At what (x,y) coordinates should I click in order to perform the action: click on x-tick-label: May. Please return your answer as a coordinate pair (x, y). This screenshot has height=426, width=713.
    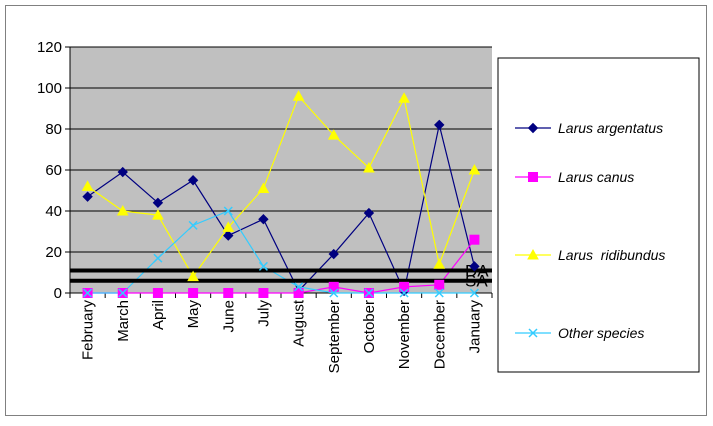
    Looking at the image, I should click on (193, 314).